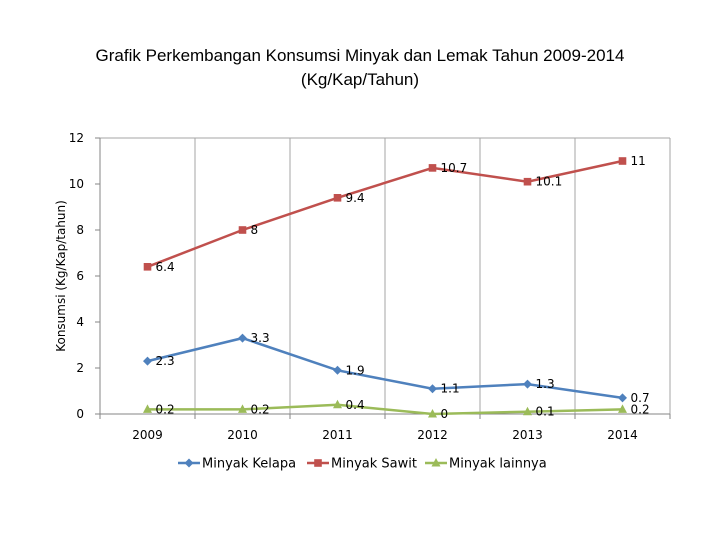  Describe the element at coordinates (355, 198) in the screenshot. I see `data-label-minyak-sawit: 9.4` at that location.